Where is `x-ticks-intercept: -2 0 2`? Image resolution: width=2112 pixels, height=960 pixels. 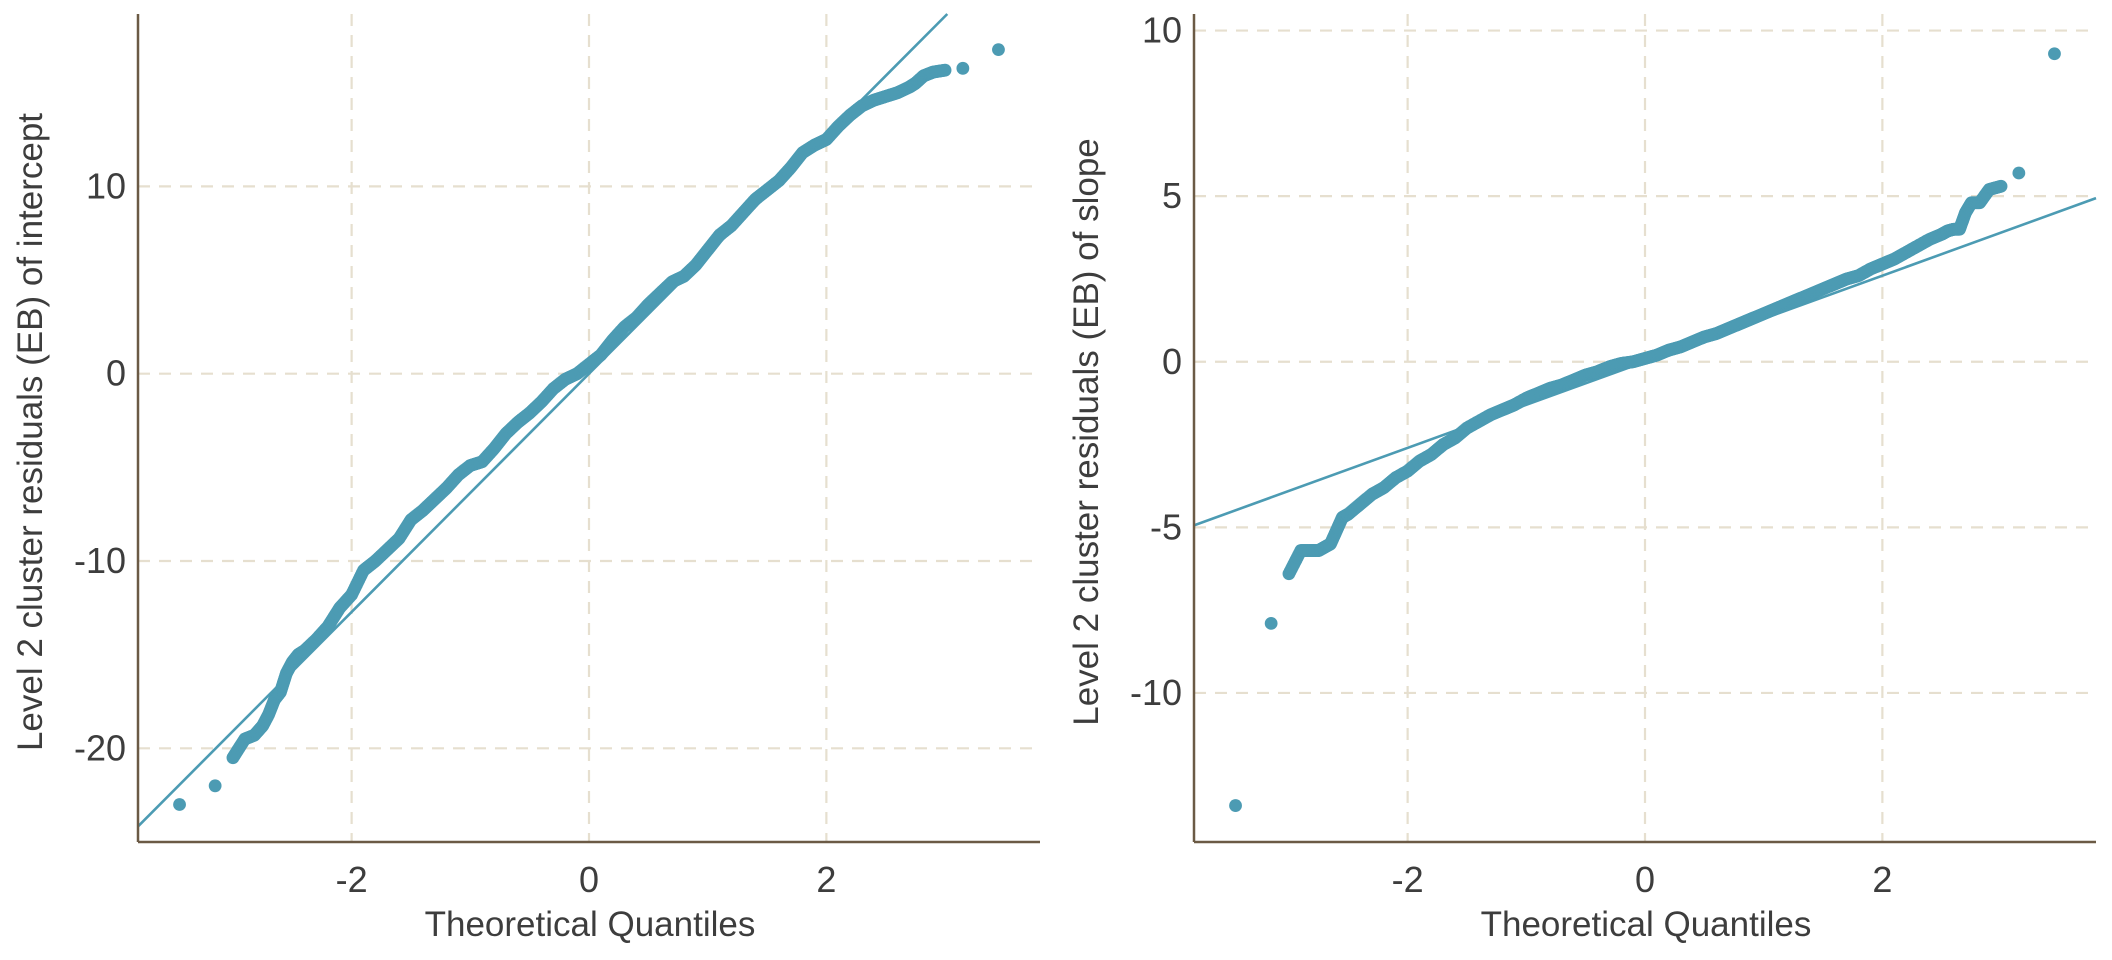
x-ticks-intercept: -2 0 2 is located at coordinates (586, 879).